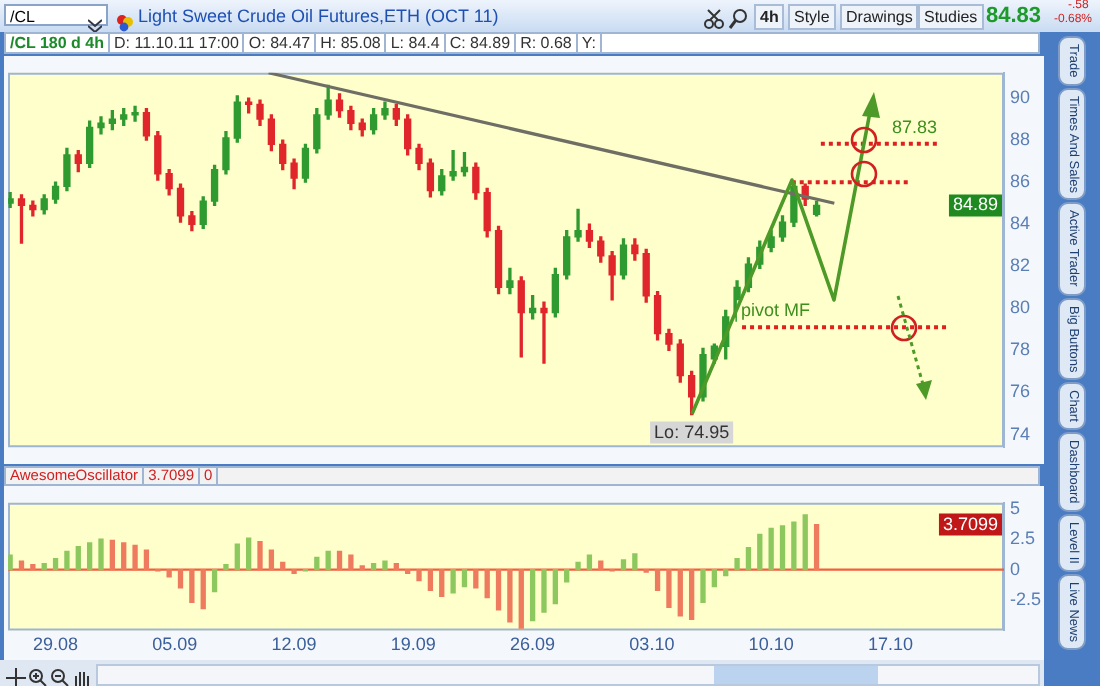 The height and width of the screenshot is (686, 1100). Describe the element at coordinates (812, 17) in the screenshot. I see `text: Style` at that location.